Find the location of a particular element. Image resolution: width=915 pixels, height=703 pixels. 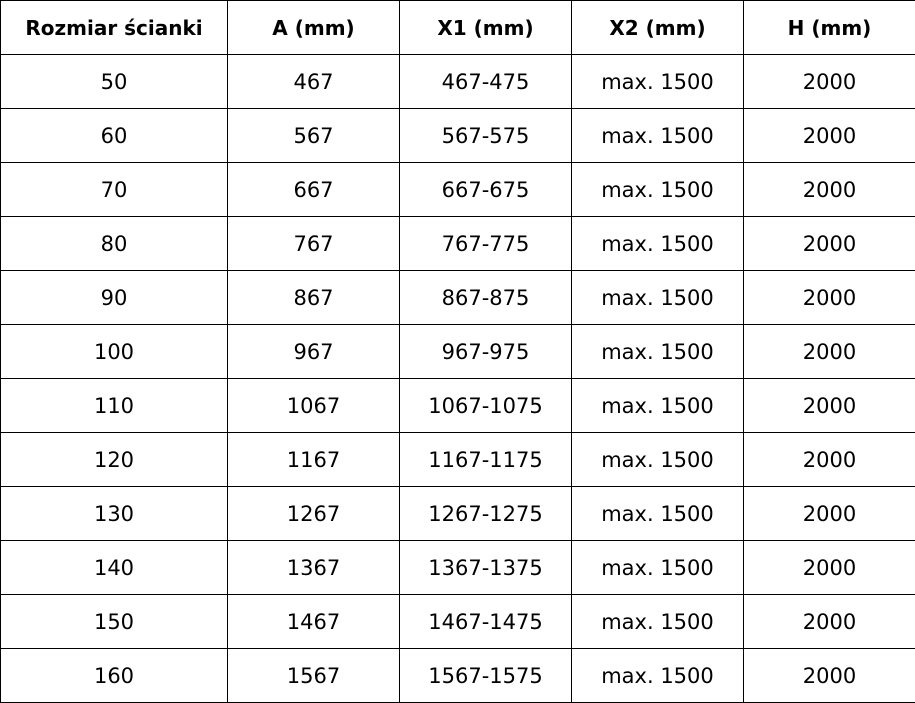

cell-wall-size: 130 is located at coordinates (114, 513).